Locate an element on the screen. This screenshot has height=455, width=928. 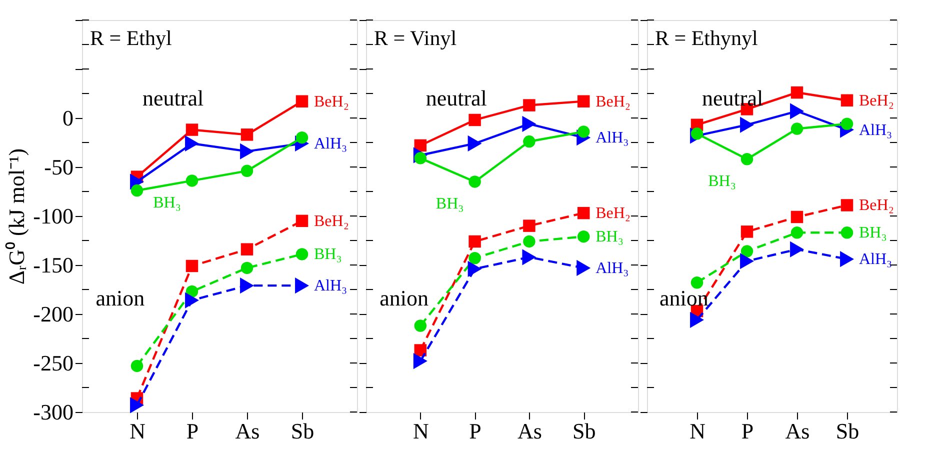
y-tick-label: -250 is located at coordinates (53, 363).